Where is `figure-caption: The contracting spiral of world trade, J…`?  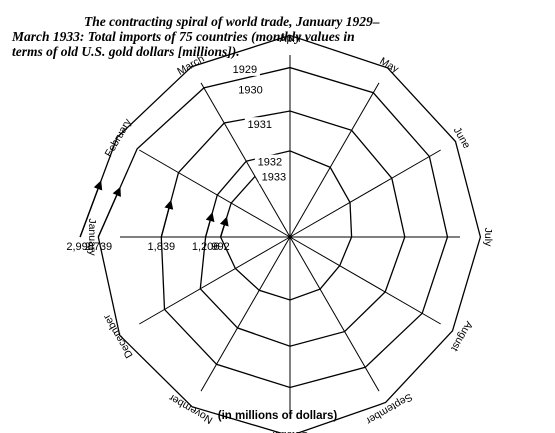 figure-caption: The contracting spiral of world trade, J… is located at coordinates (247, 36).